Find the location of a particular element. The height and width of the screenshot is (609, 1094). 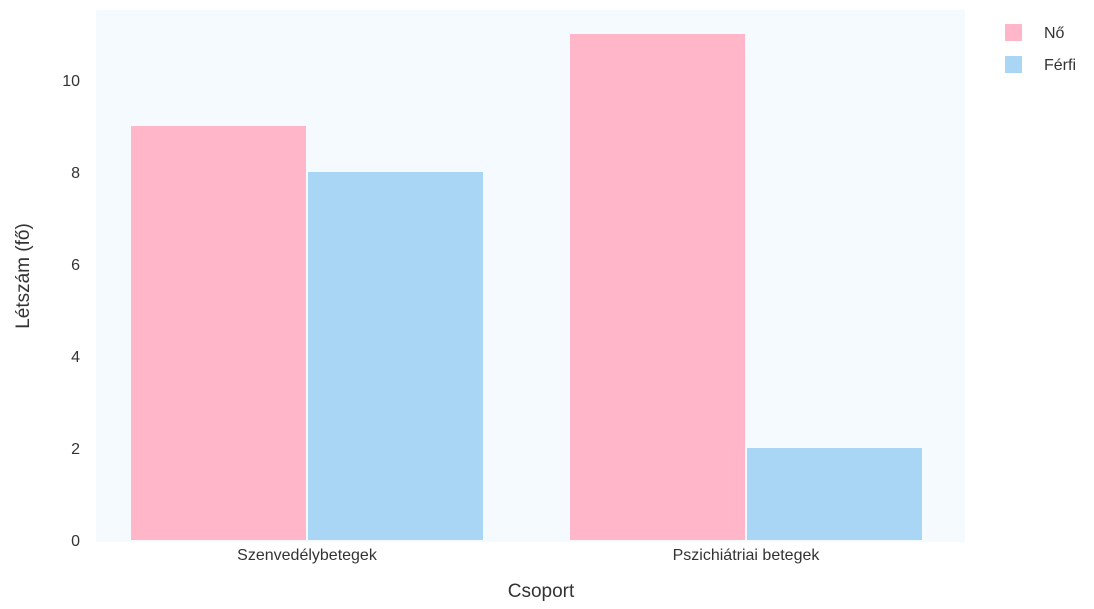

y-tick-label: 2 is located at coordinates (75, 449).